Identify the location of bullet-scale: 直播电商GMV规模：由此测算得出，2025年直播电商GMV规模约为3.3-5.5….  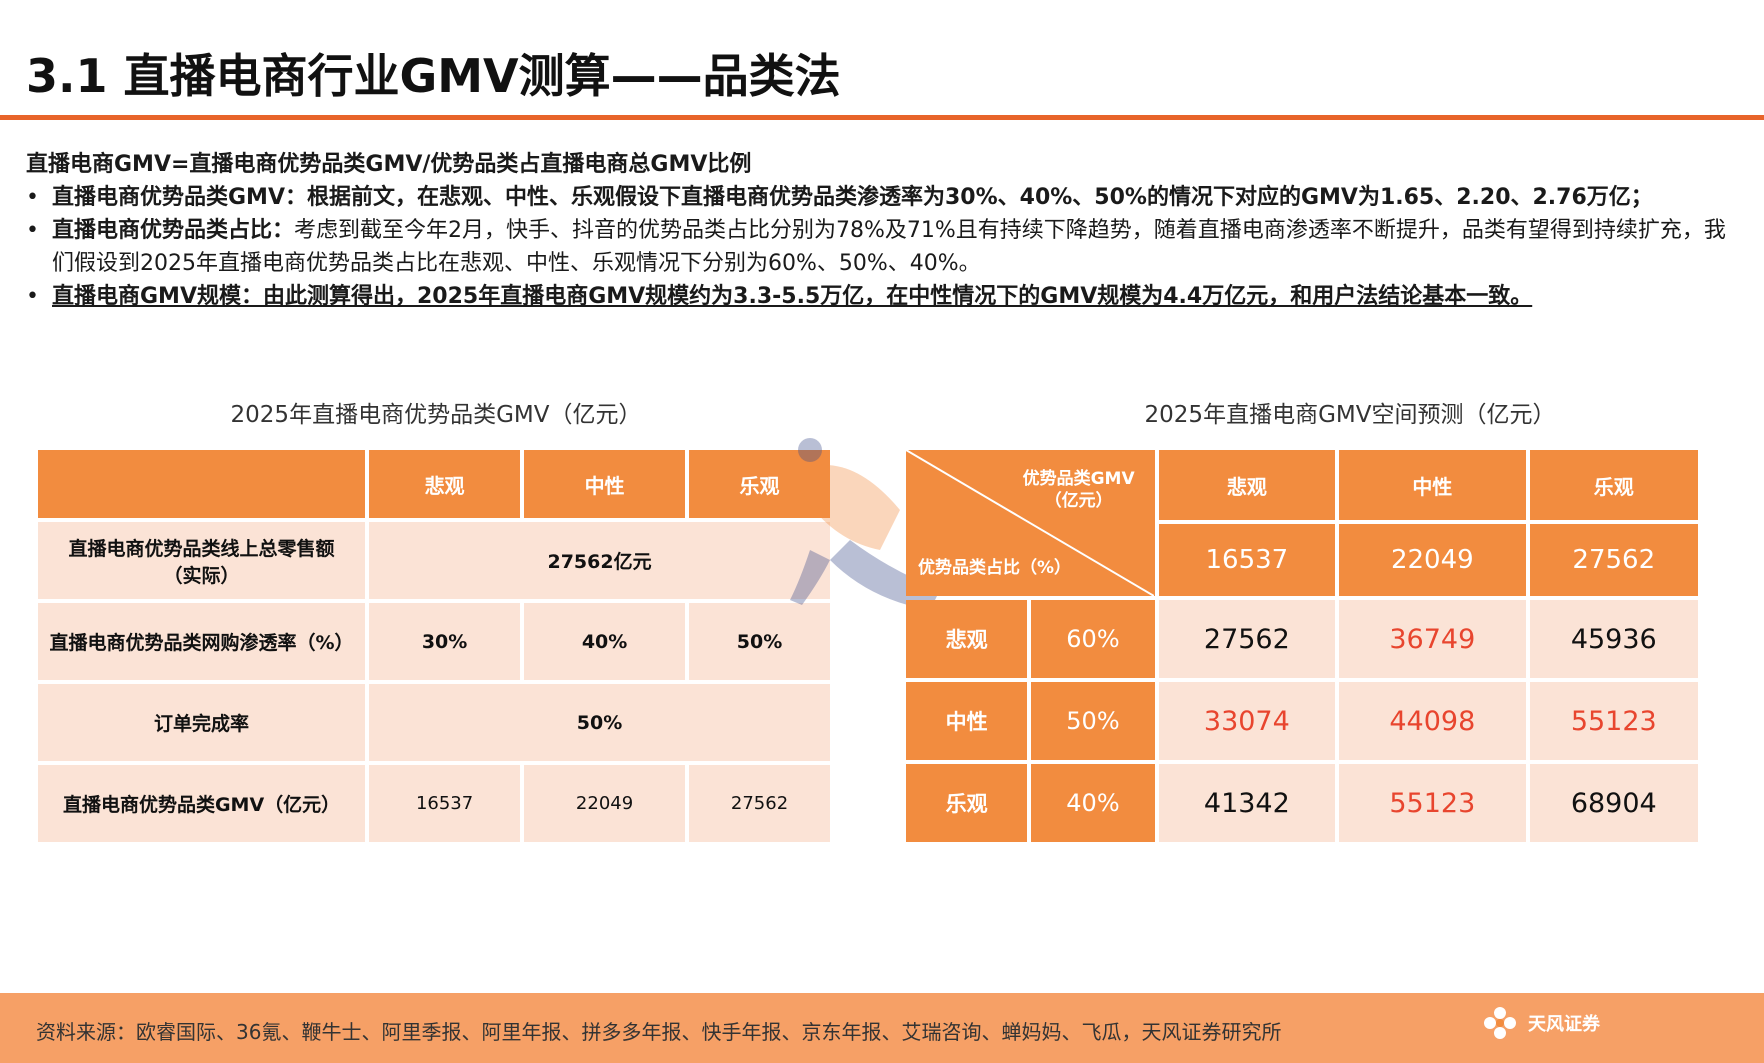
(886, 296).